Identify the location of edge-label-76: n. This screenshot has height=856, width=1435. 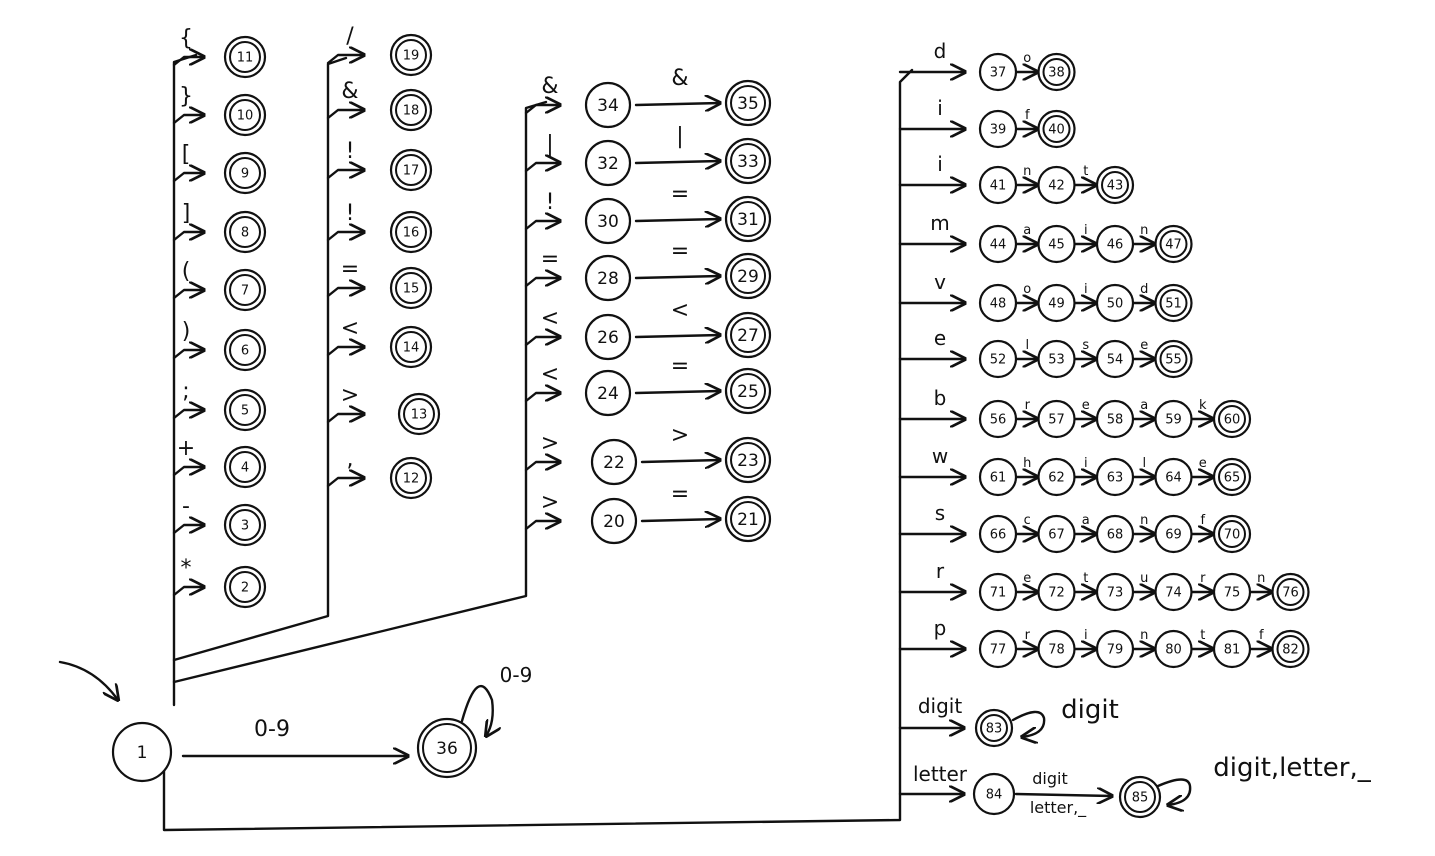
(1261, 578).